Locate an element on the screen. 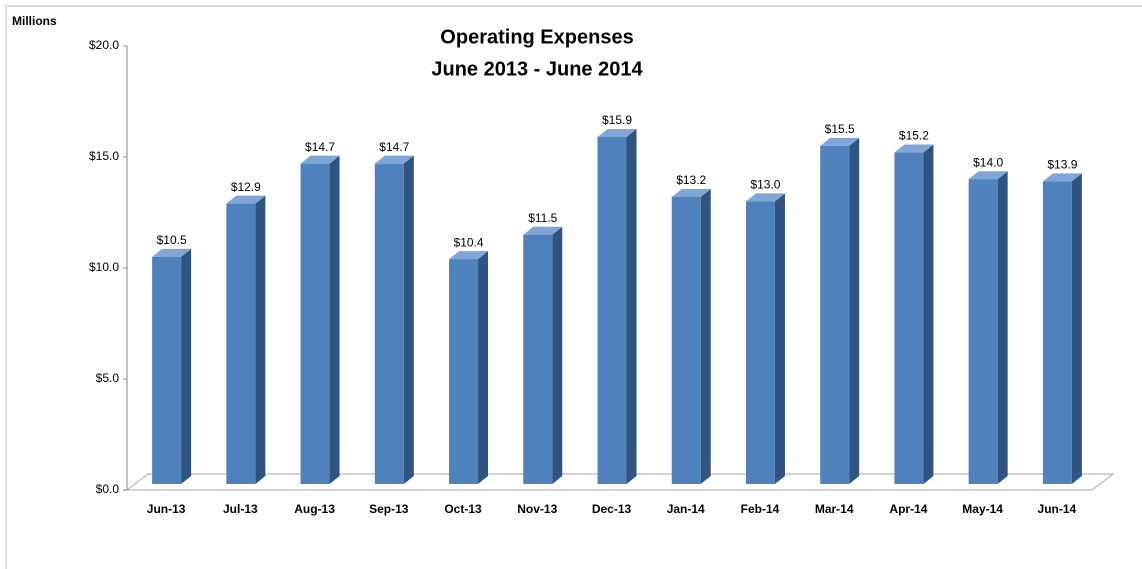 This screenshot has height=569, width=1142. value-label: $13.2 is located at coordinates (691, 180).